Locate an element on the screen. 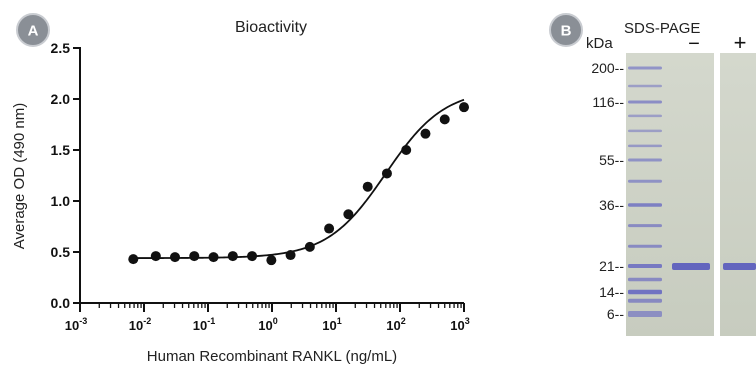  y-tick-label: 0.0 is located at coordinates (61, 303).